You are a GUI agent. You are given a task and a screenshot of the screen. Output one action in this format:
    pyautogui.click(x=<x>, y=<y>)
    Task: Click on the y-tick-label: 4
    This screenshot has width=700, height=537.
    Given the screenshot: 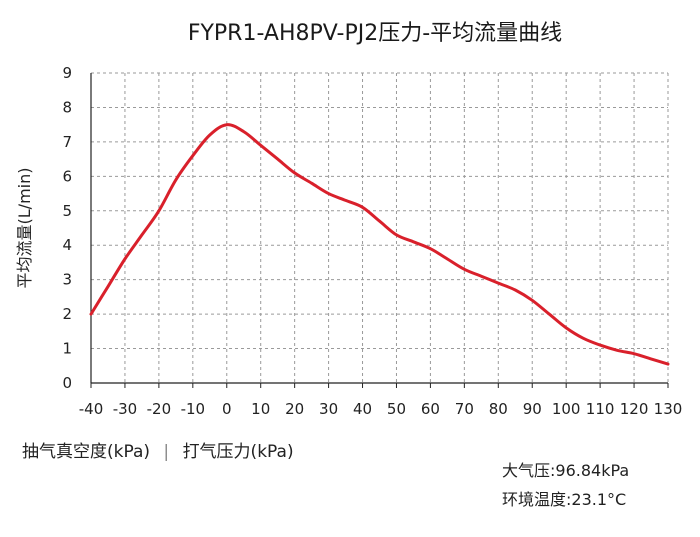 What is the action you would take?
    pyautogui.click(x=67, y=245)
    